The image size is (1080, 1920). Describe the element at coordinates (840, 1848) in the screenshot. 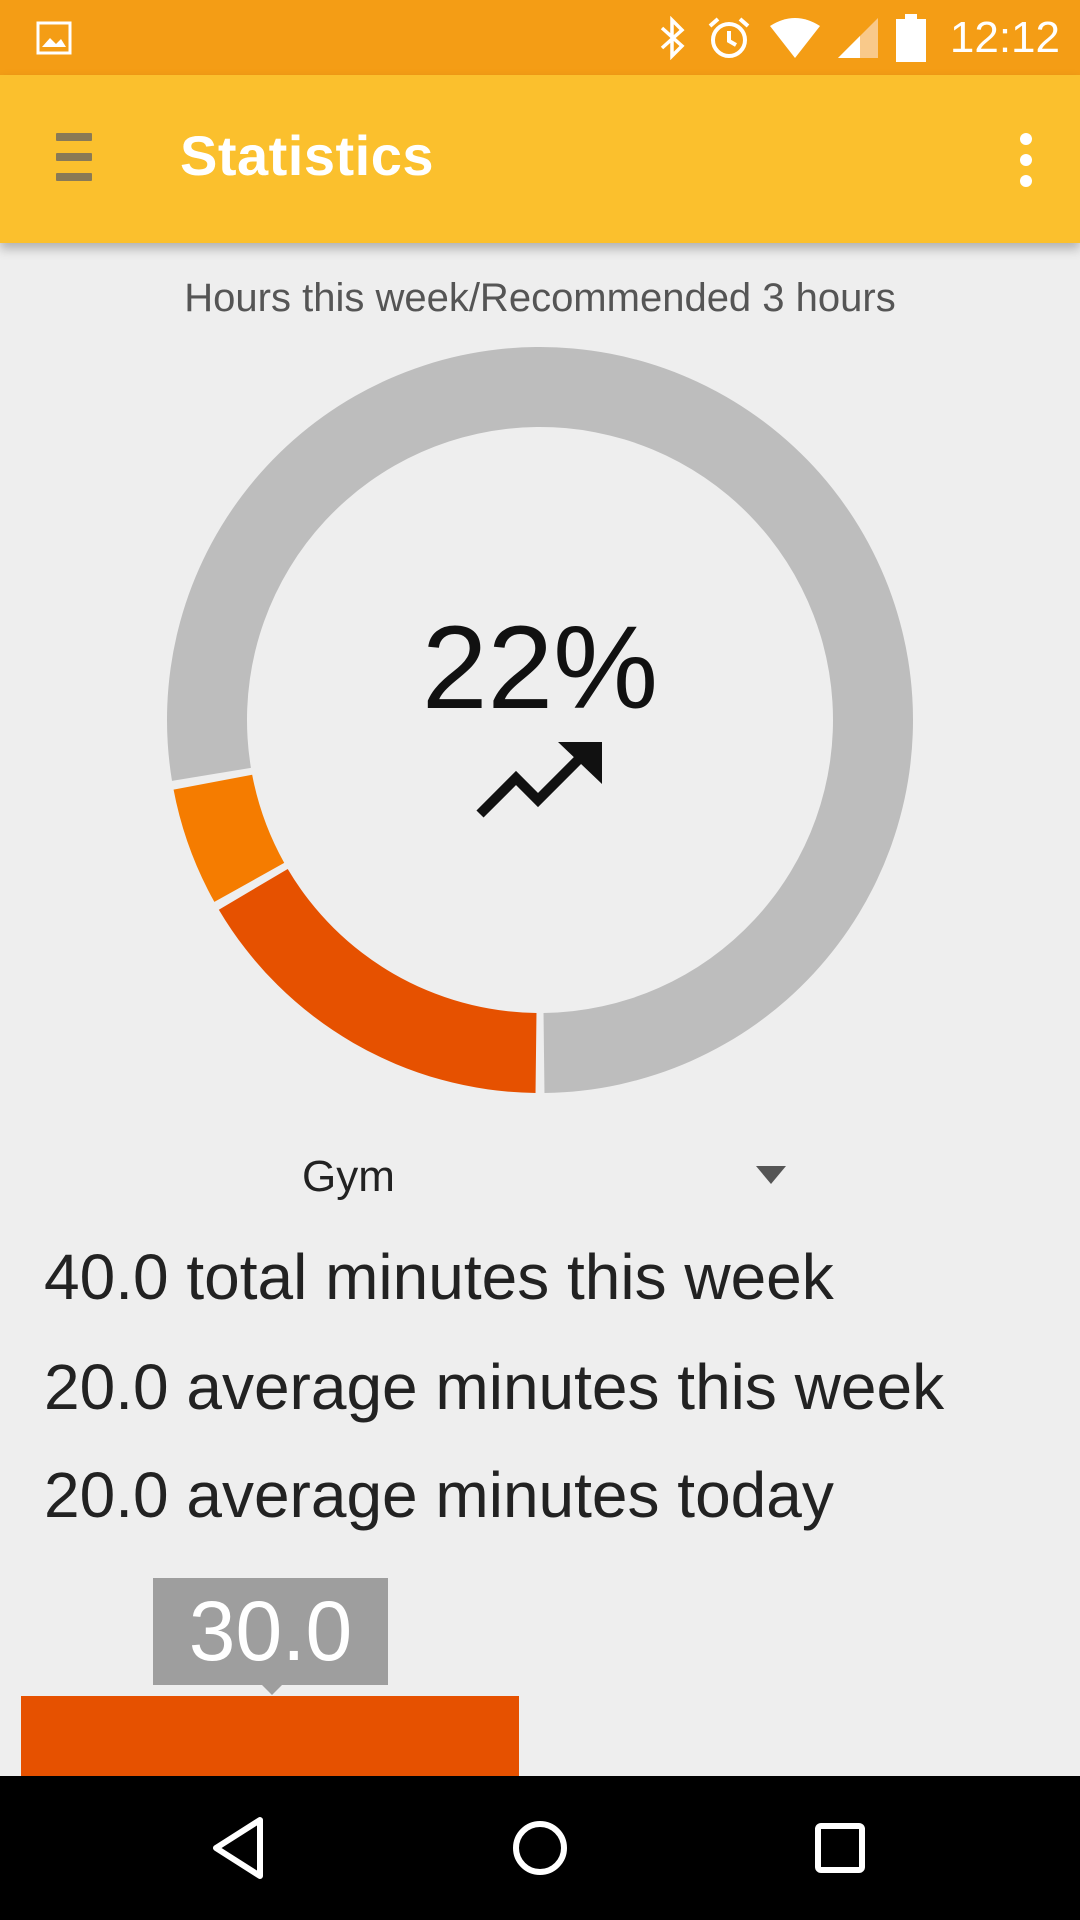

I see `recents-icon` at that location.